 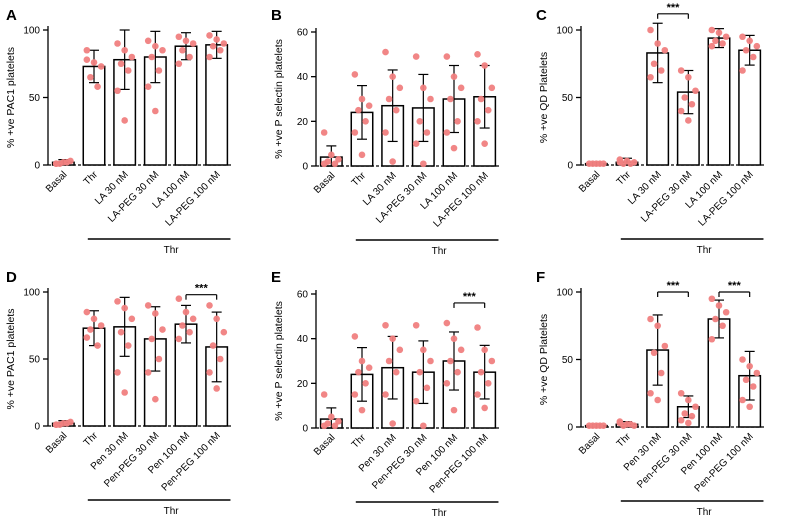 What do you see at coordinates (303, 122) in the screenshot?
I see `y-tick-label: 20` at bounding box center [303, 122].